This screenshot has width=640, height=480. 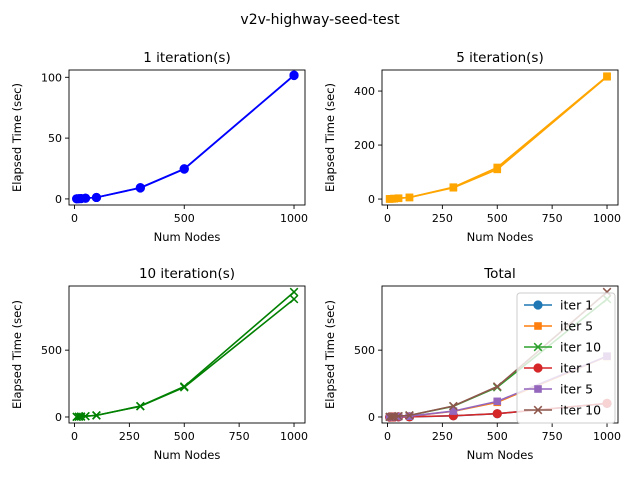 What do you see at coordinates (364, 145) in the screenshot?
I see `y-tick-label: 200` at bounding box center [364, 145].